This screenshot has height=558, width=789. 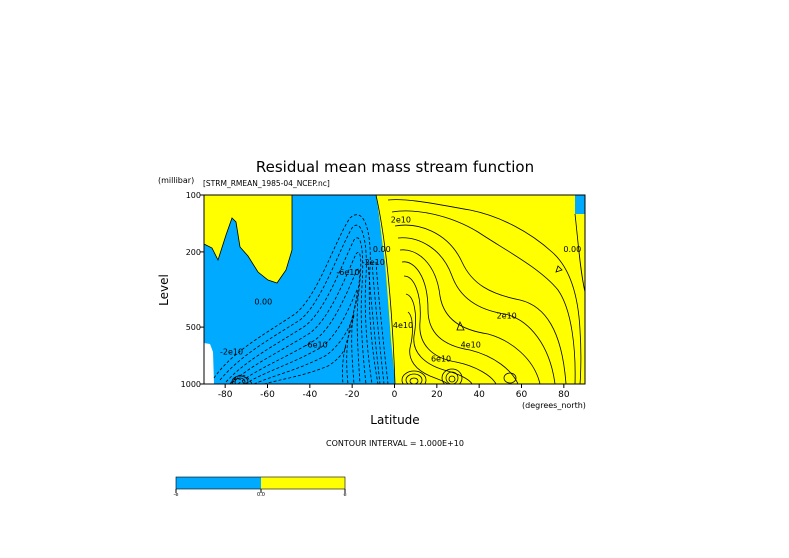 What do you see at coordinates (394, 420) in the screenshot?
I see `x-axis-label: Latitude` at bounding box center [394, 420].